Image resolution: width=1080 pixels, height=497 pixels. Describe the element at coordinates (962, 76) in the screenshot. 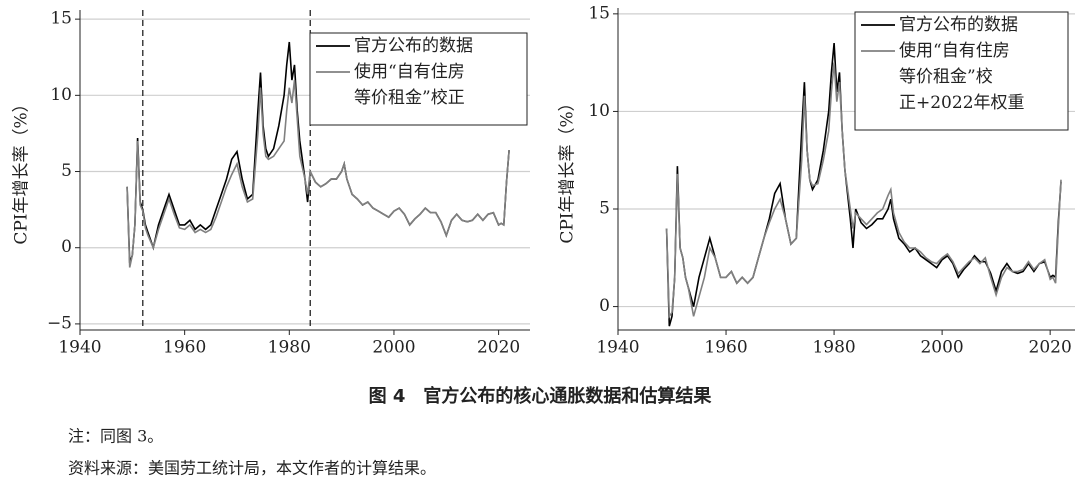

I see `legend-label: 使用“自有住房等价租金”校正+2022年权重` at that location.